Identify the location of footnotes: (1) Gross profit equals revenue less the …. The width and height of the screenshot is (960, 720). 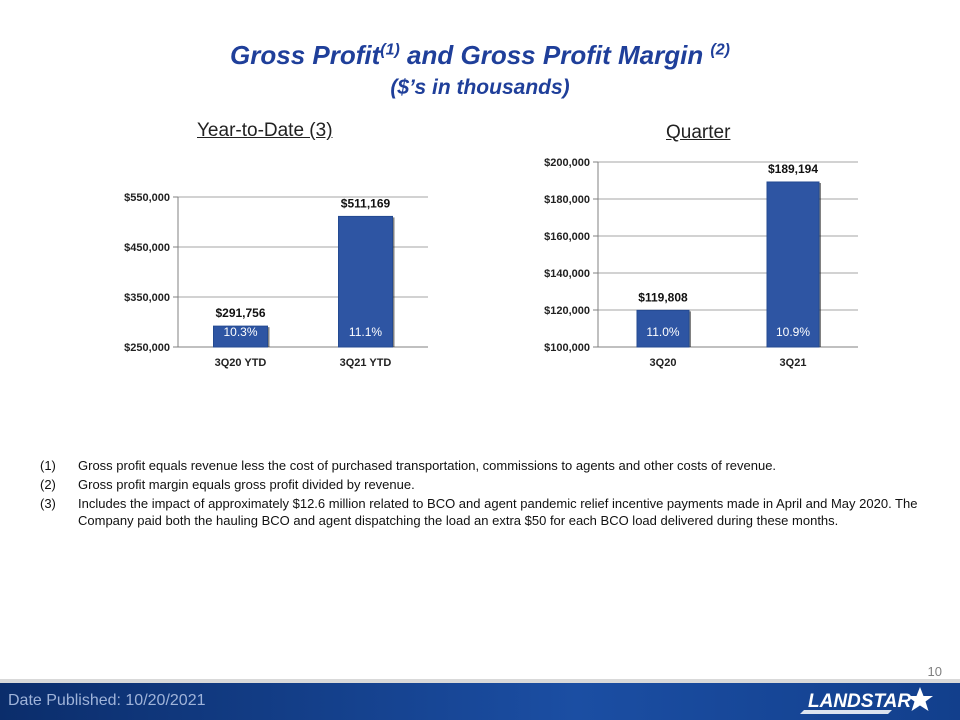
(480, 494).